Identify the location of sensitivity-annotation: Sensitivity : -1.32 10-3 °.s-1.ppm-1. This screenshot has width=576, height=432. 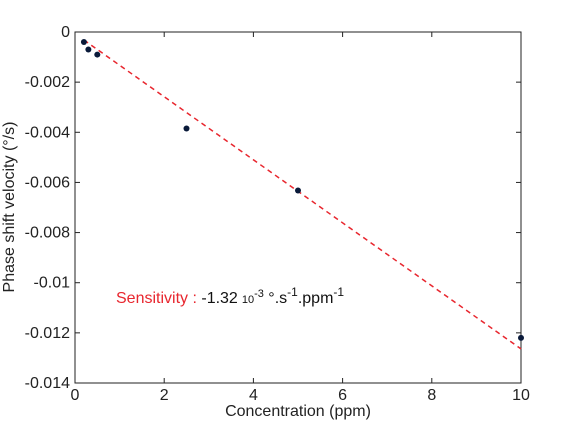
(230, 296).